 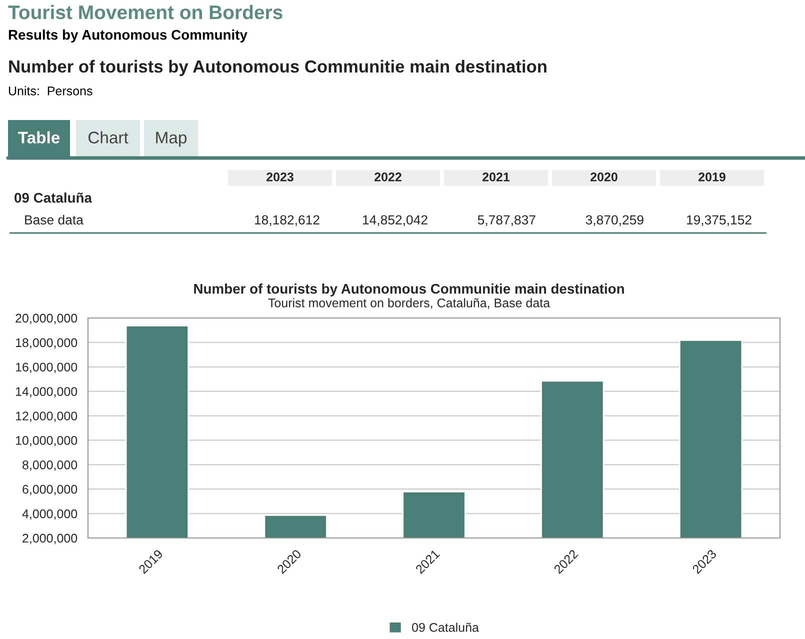 I want to click on text: 19,375,152, so click(x=719, y=220).